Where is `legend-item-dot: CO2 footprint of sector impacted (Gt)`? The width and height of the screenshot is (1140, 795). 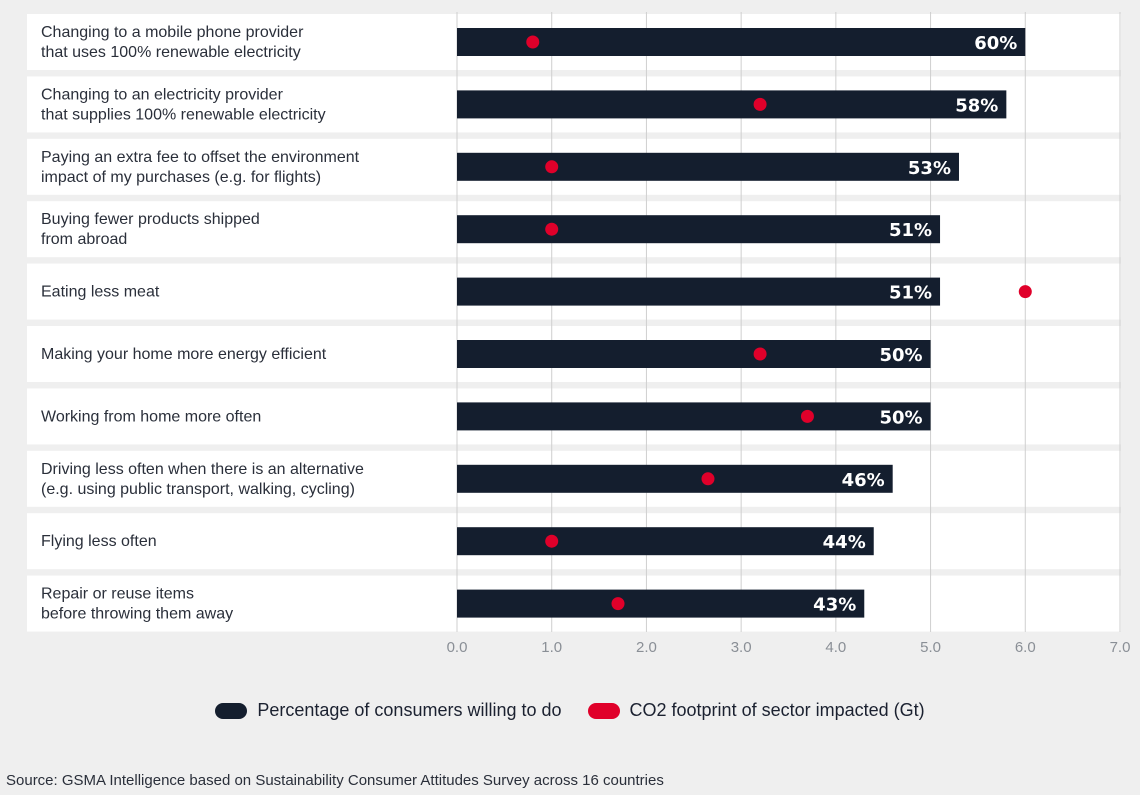
legend-item-dot: CO2 footprint of sector impacted (Gt) is located at coordinates (756, 710).